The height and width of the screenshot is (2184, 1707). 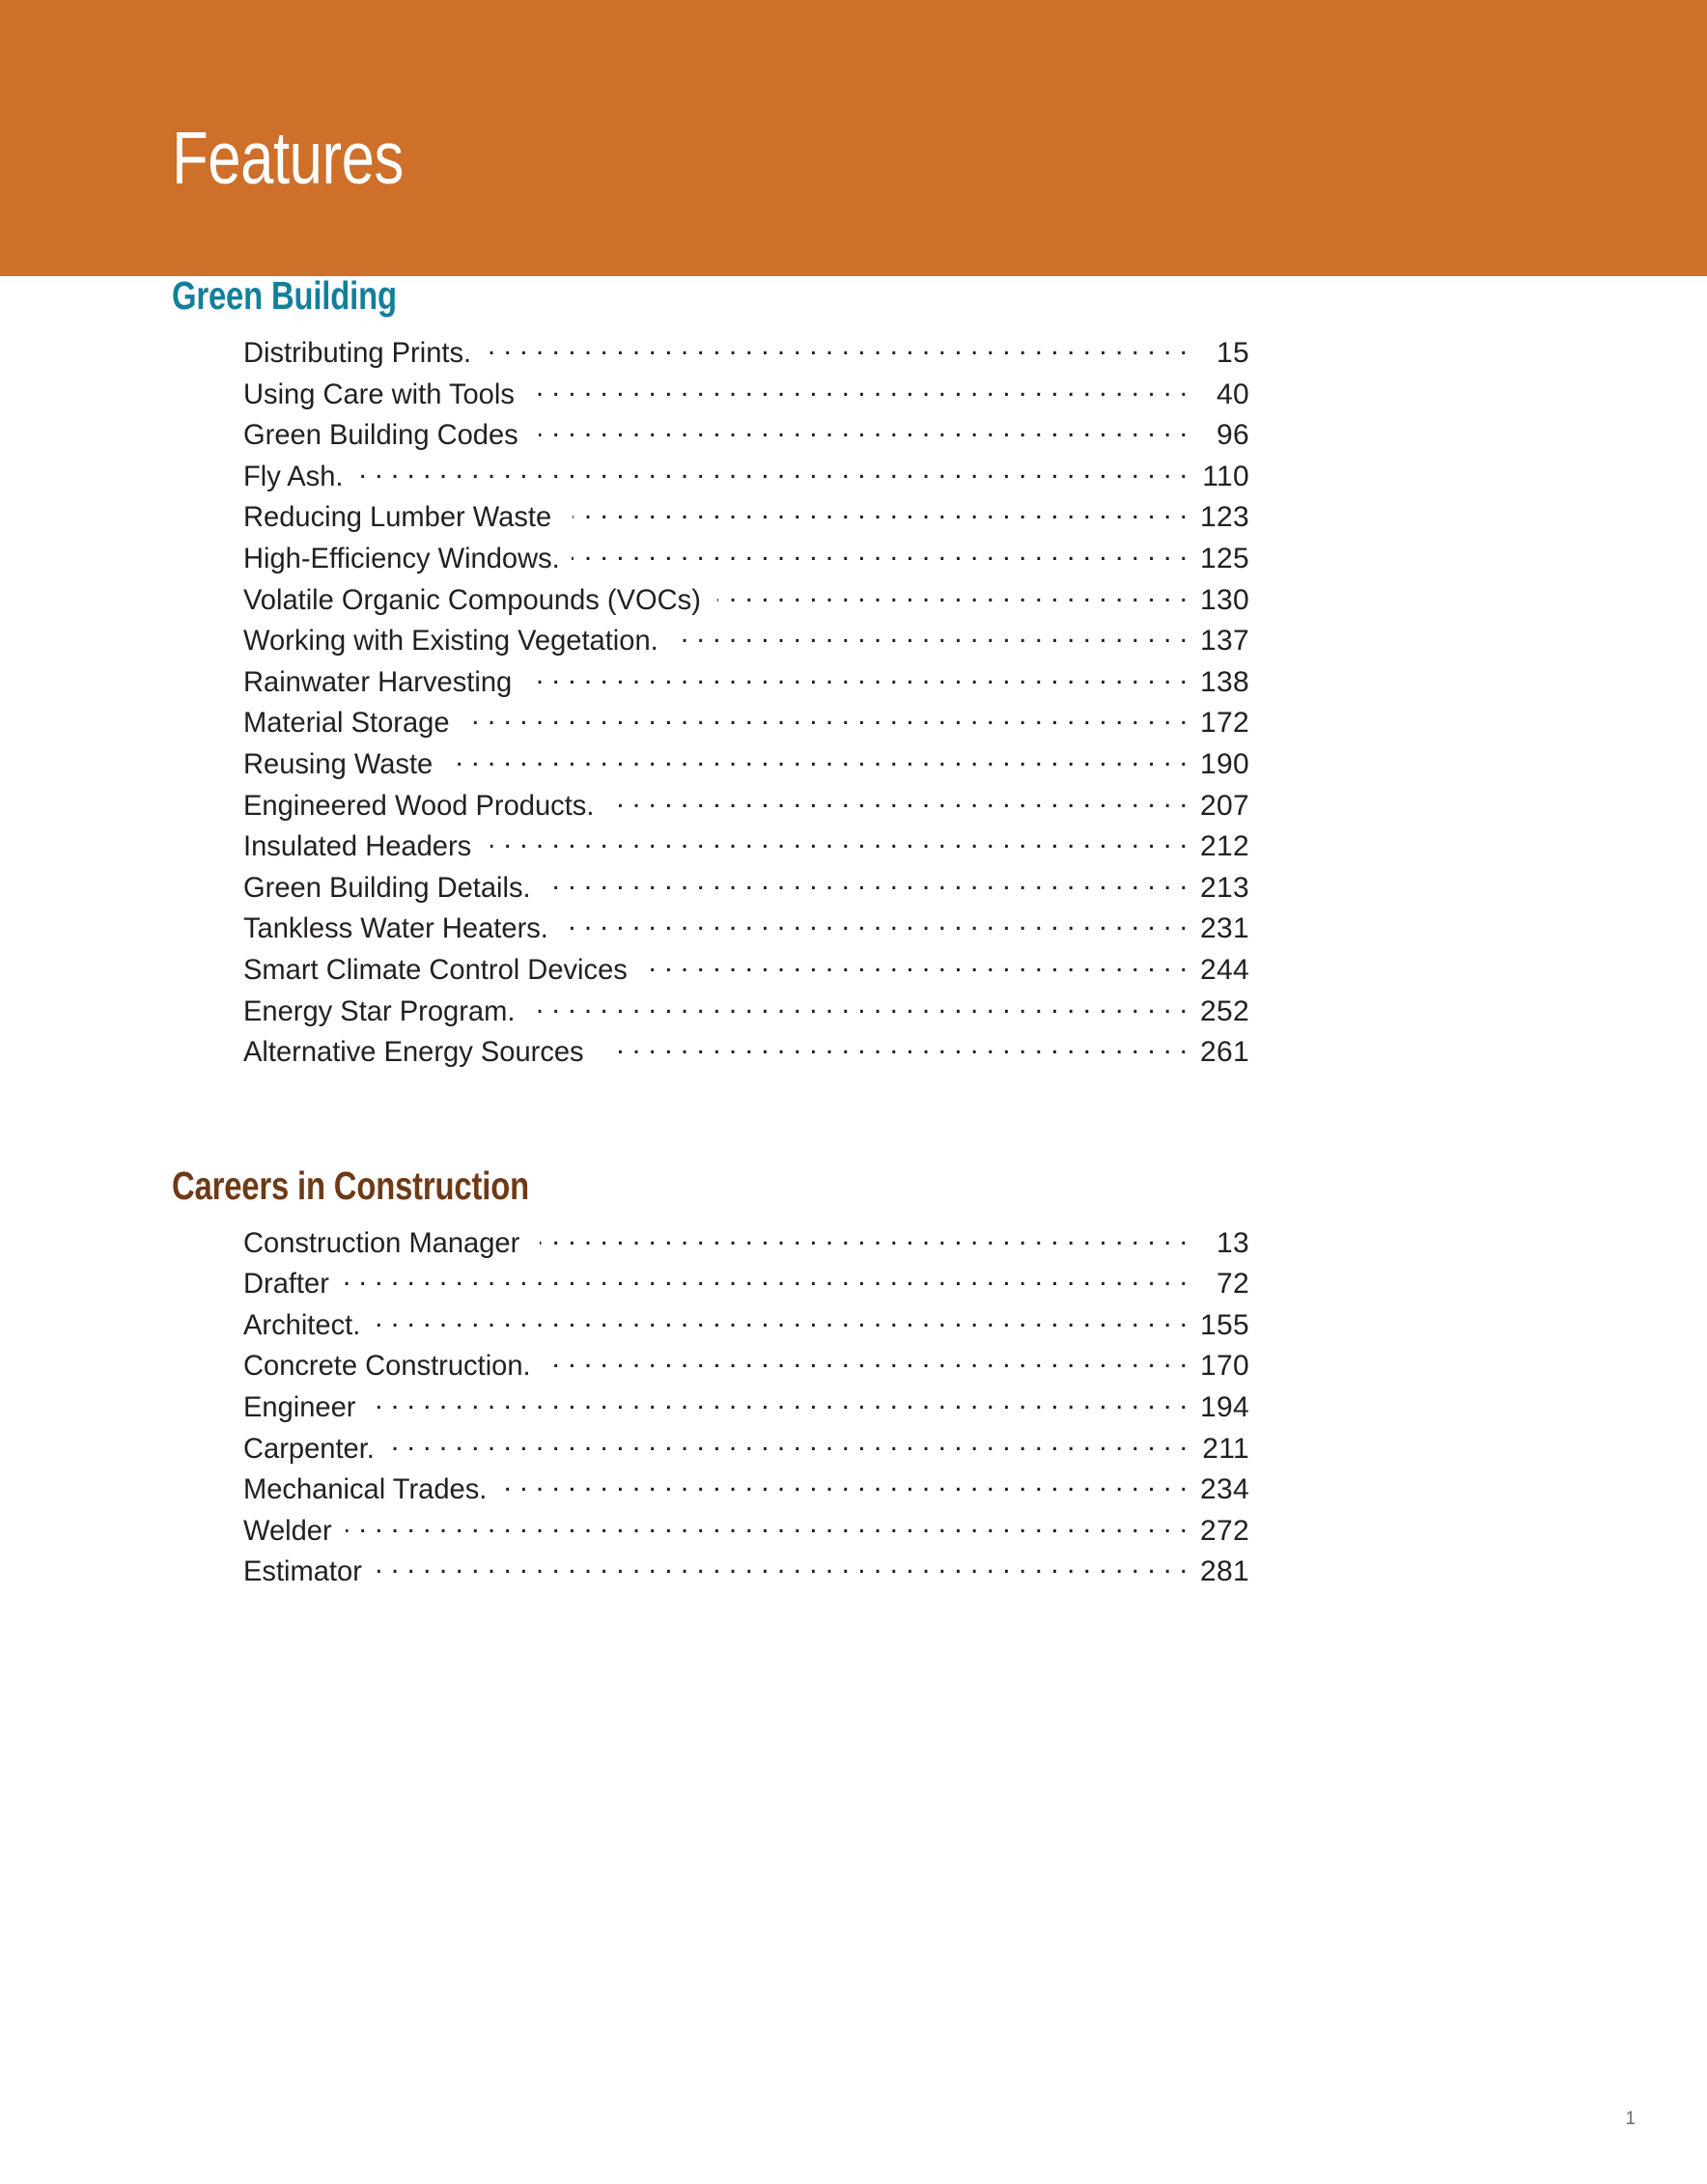 I want to click on toc-entry: Rainwater Harvesting 138, so click(x=746, y=683).